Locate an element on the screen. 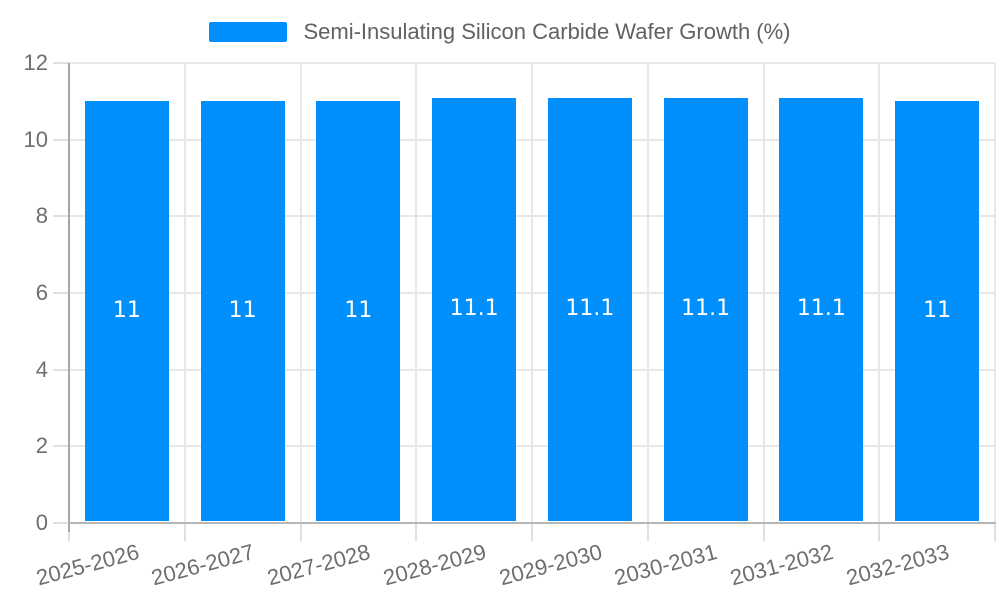  x-tick-label: 2032-2033 is located at coordinates (897, 565).